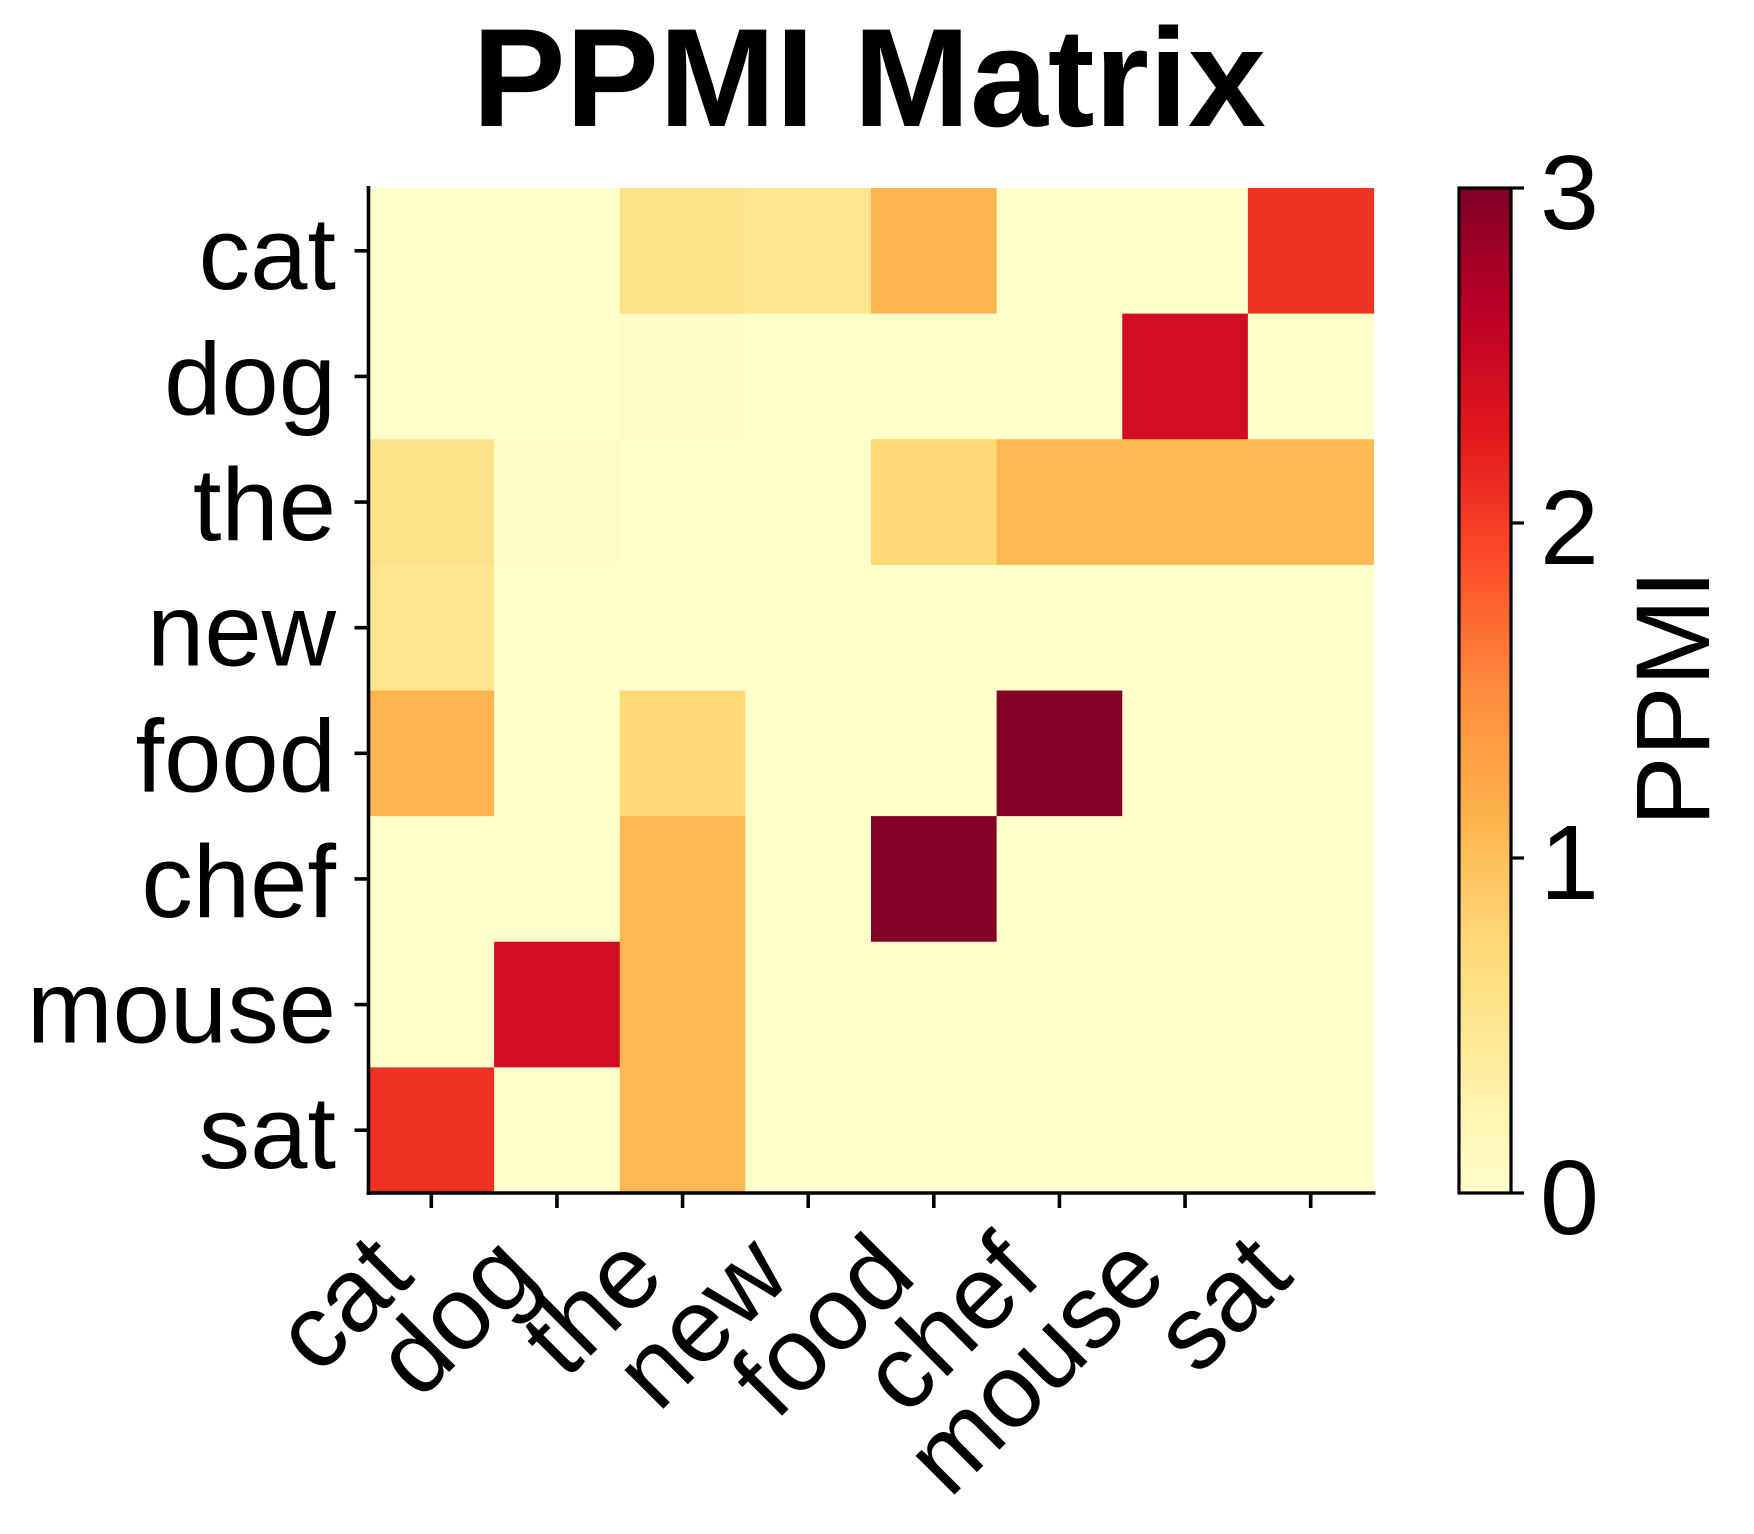 This screenshot has width=1754, height=1534. What do you see at coordinates (250, 378) in the screenshot?
I see `svg-text: dog` at bounding box center [250, 378].